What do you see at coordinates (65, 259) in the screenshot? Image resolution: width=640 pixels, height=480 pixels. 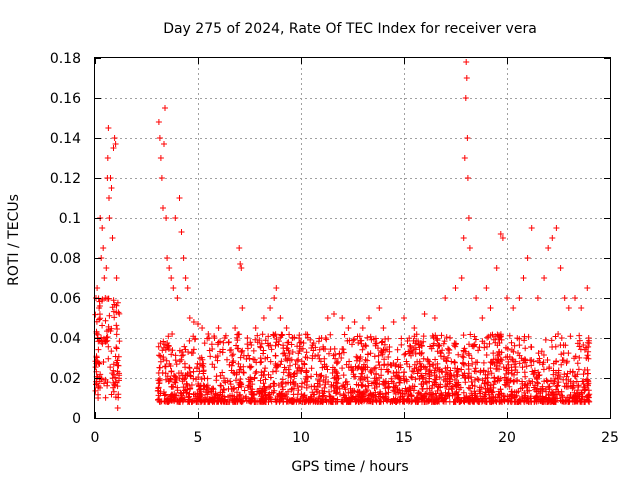 I see `y-tick-label: 0.08` at bounding box center [65, 259].